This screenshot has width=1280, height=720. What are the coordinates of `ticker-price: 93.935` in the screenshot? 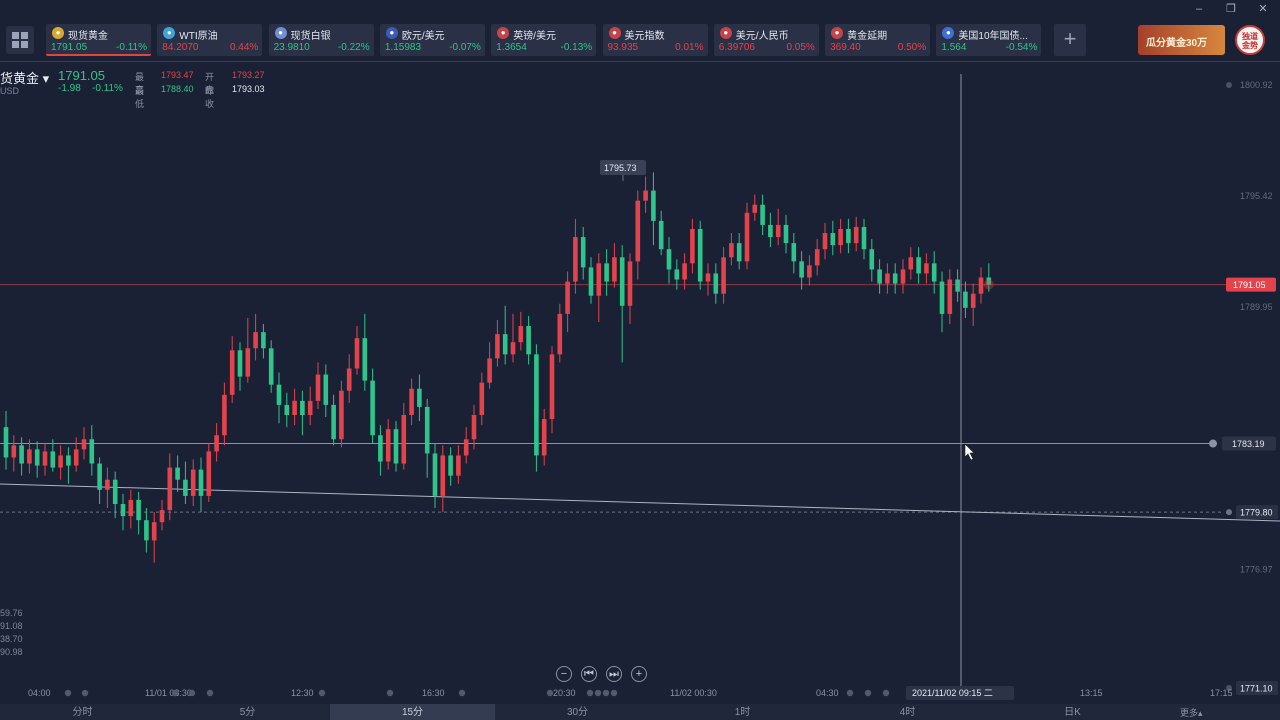 It's located at (623, 47).